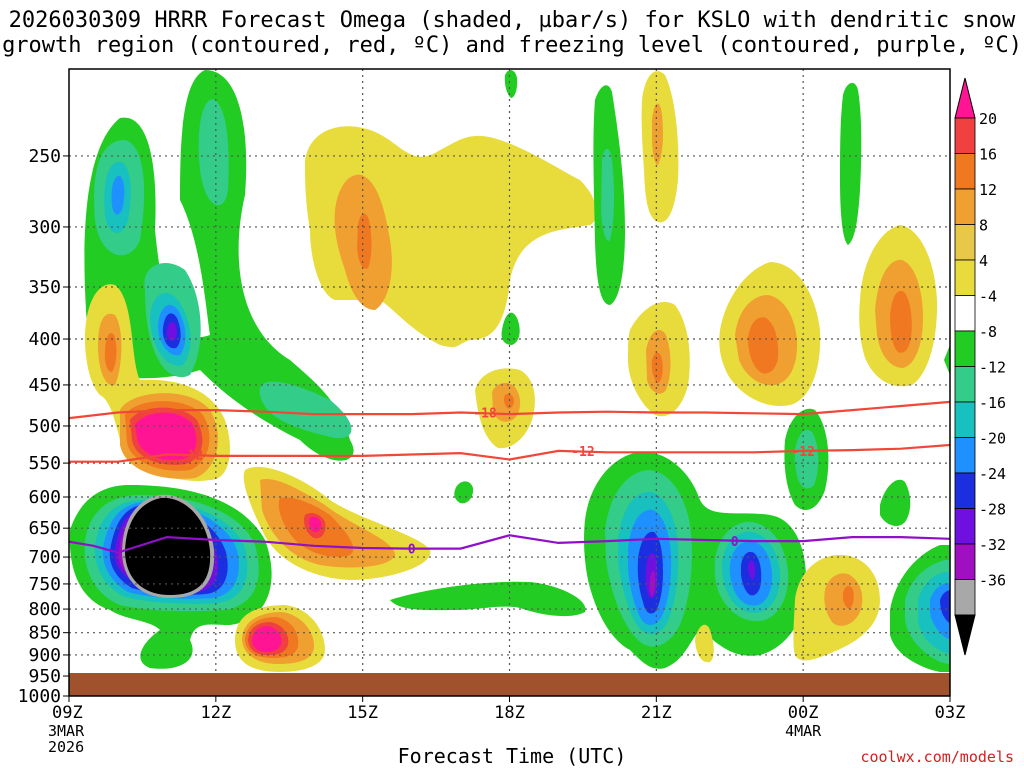 The image size is (1024, 768). I want to click on colorbar: 20 16 12 8 4 -4 -8 -12 -16 -20 -24 -28 -32 -36, so click(980, 366).